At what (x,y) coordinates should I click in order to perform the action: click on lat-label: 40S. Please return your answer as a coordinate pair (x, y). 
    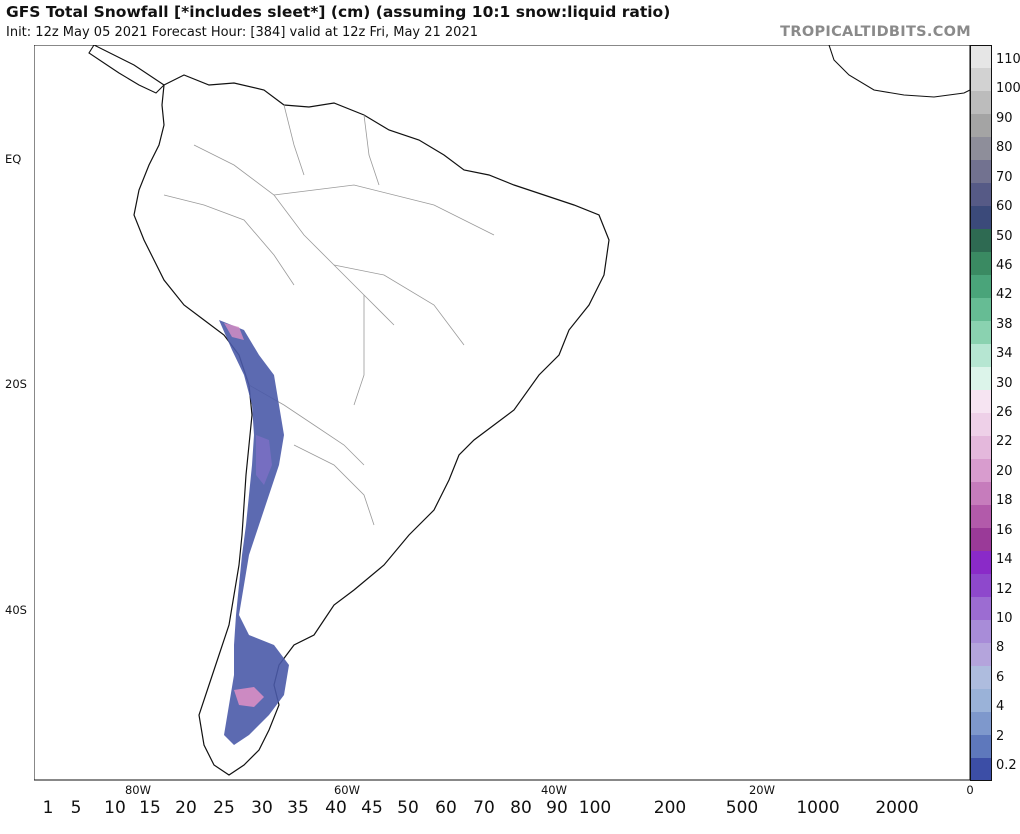
    Looking at the image, I should click on (16, 610).